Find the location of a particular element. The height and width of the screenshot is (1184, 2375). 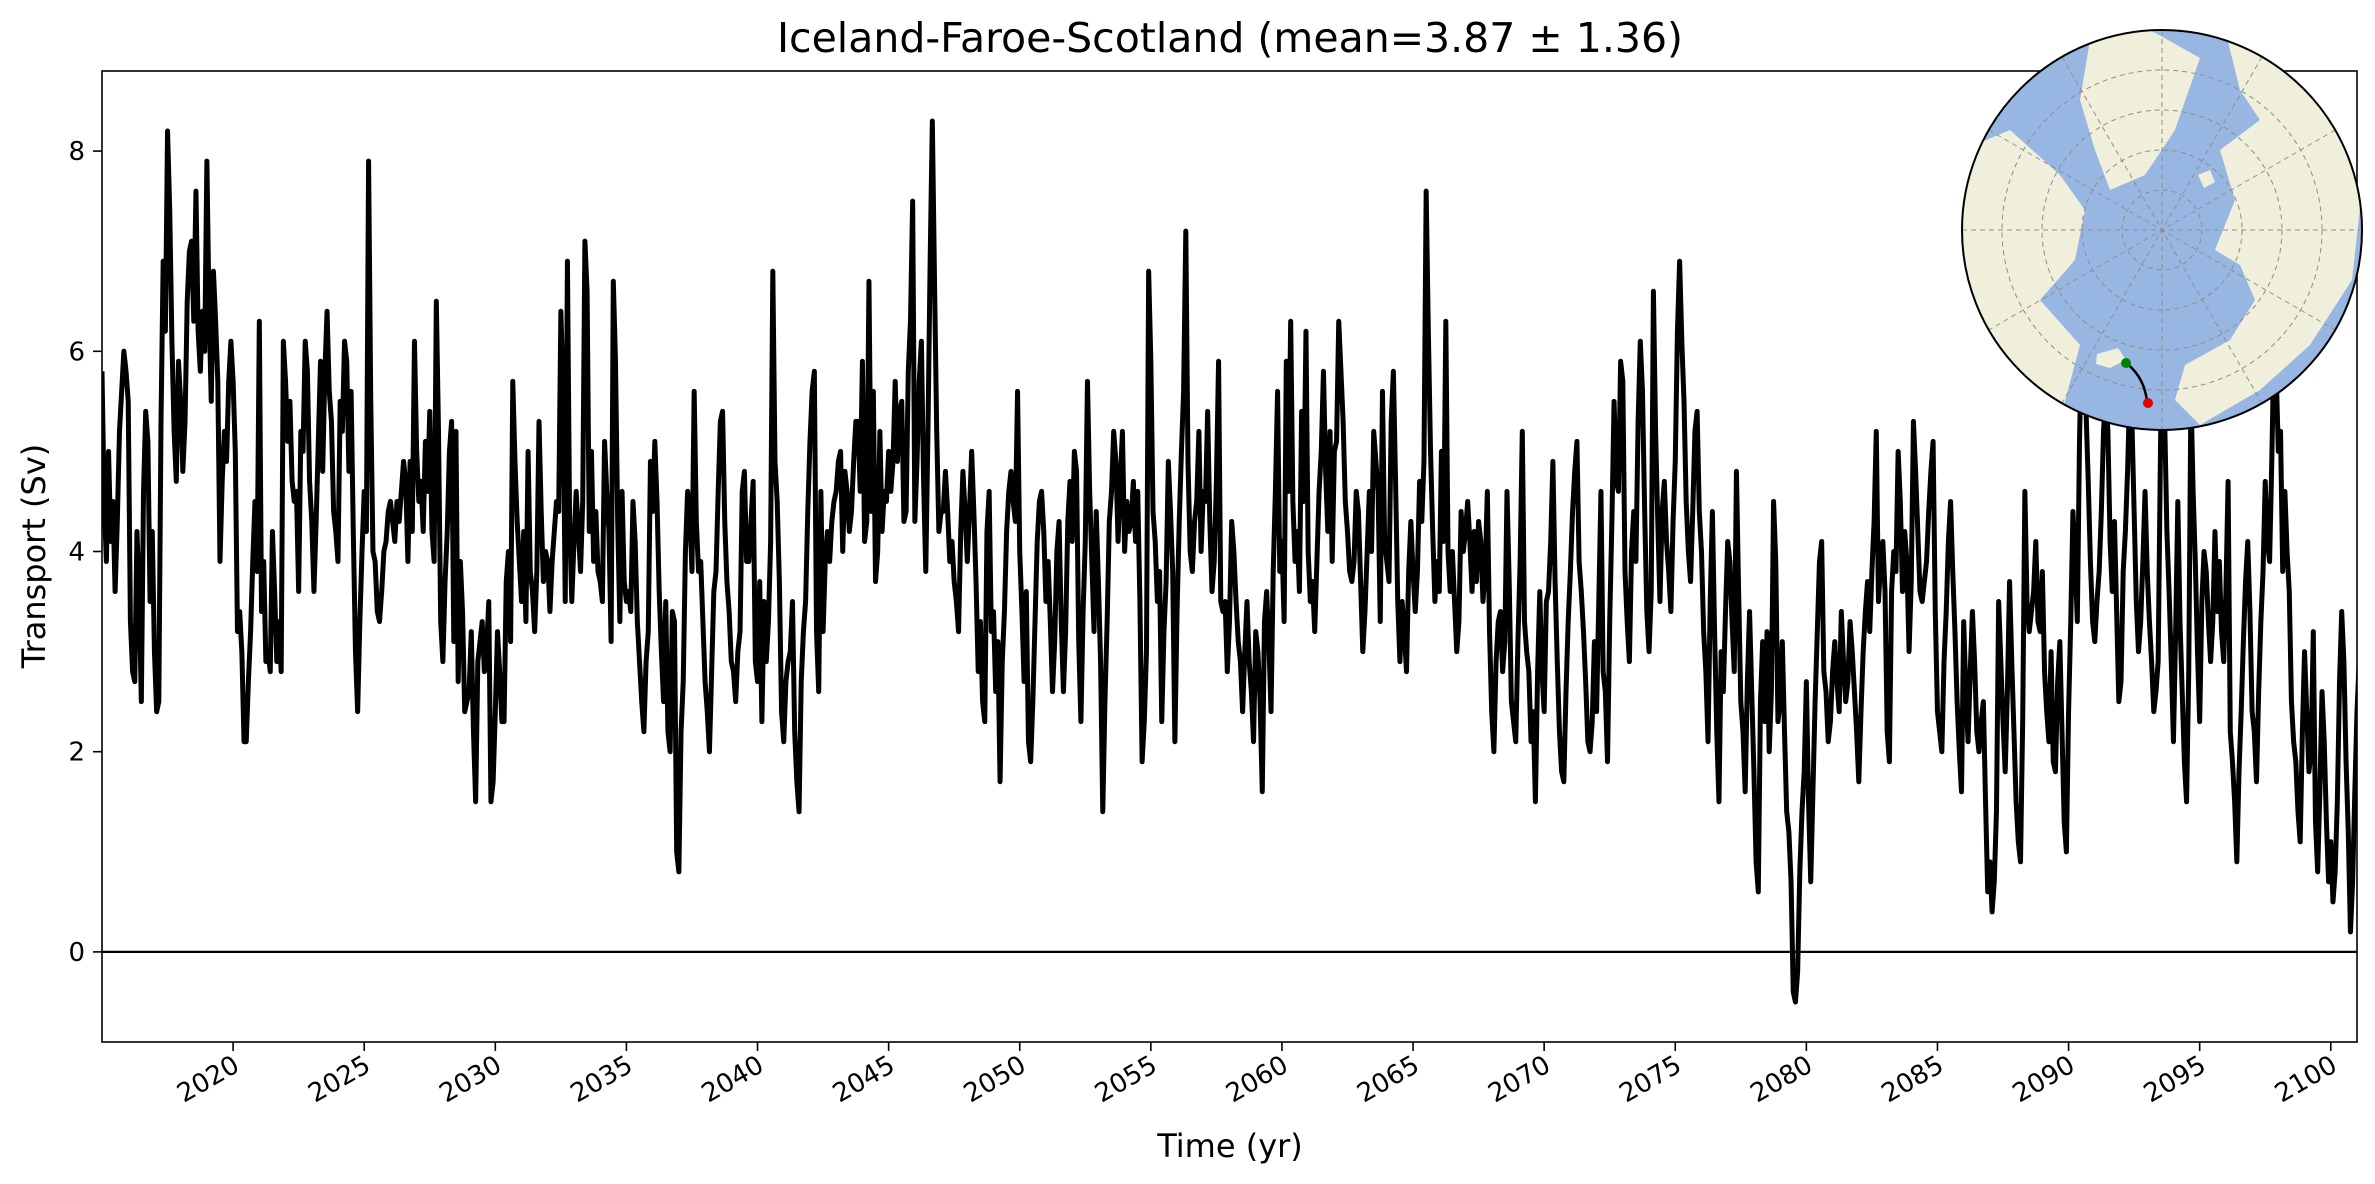

x-axis-label: Time (yr) is located at coordinates (1229, 1146).